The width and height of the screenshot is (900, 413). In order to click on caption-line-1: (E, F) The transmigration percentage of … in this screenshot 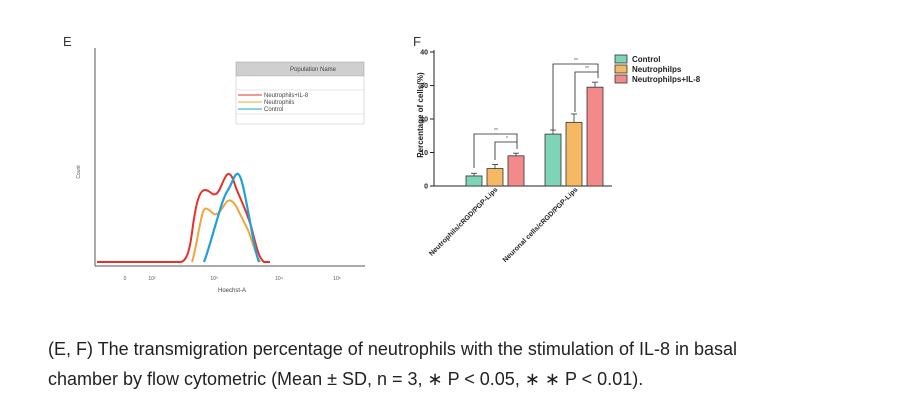, I will do `click(393, 349)`.